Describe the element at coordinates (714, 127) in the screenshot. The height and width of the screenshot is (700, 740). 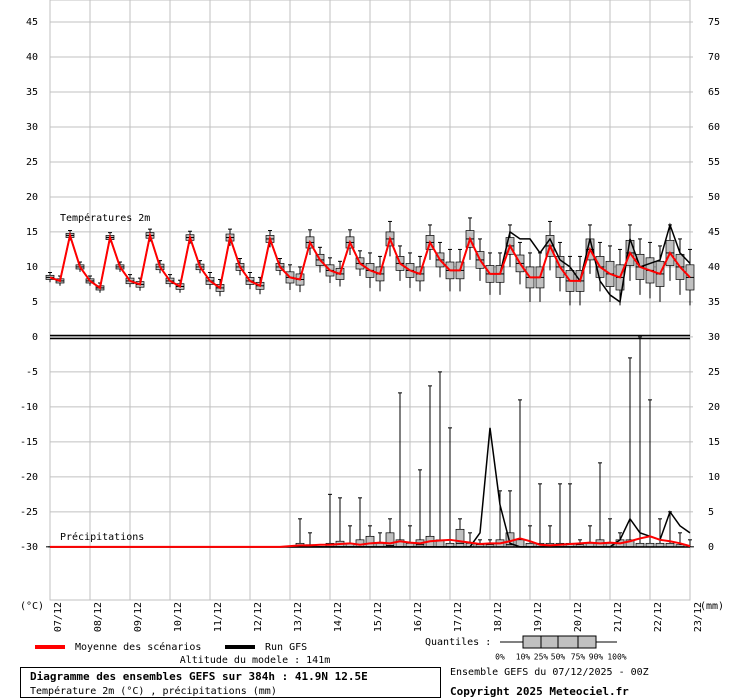
I see `y2-tick-label: 60` at that location.